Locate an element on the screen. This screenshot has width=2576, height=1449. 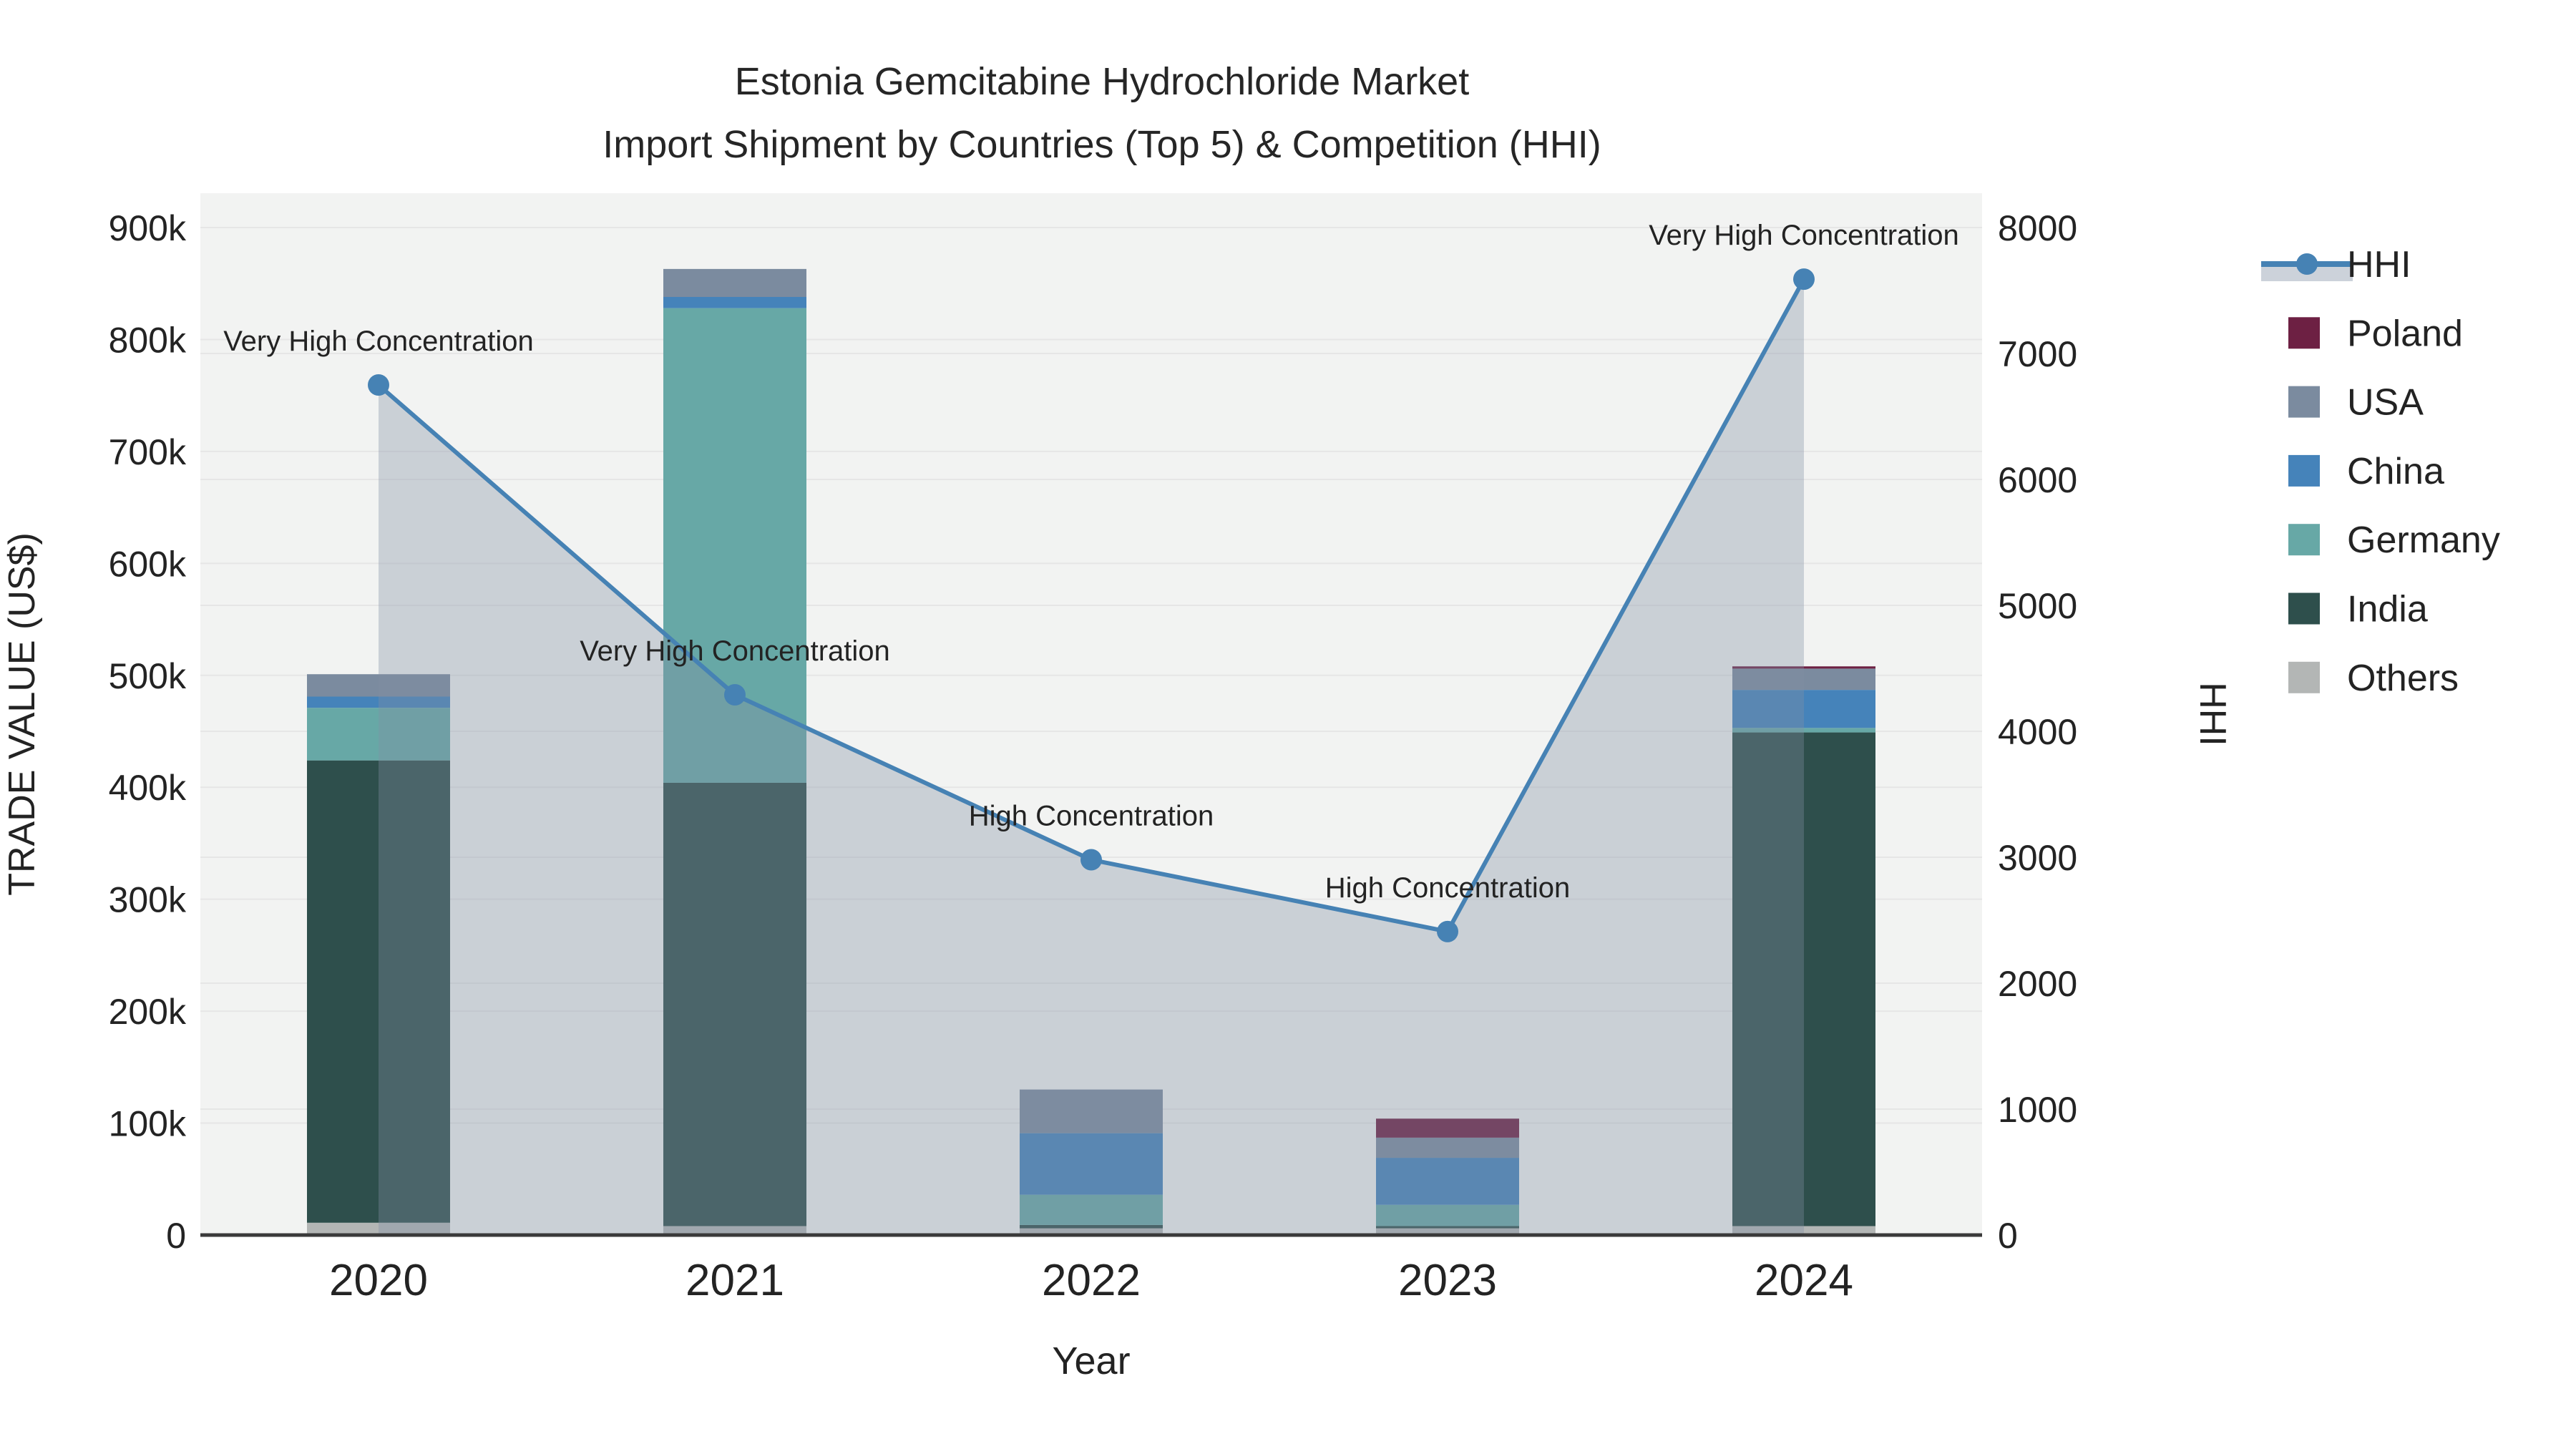
legend-label-usa: USA is located at coordinates (2385, 403).